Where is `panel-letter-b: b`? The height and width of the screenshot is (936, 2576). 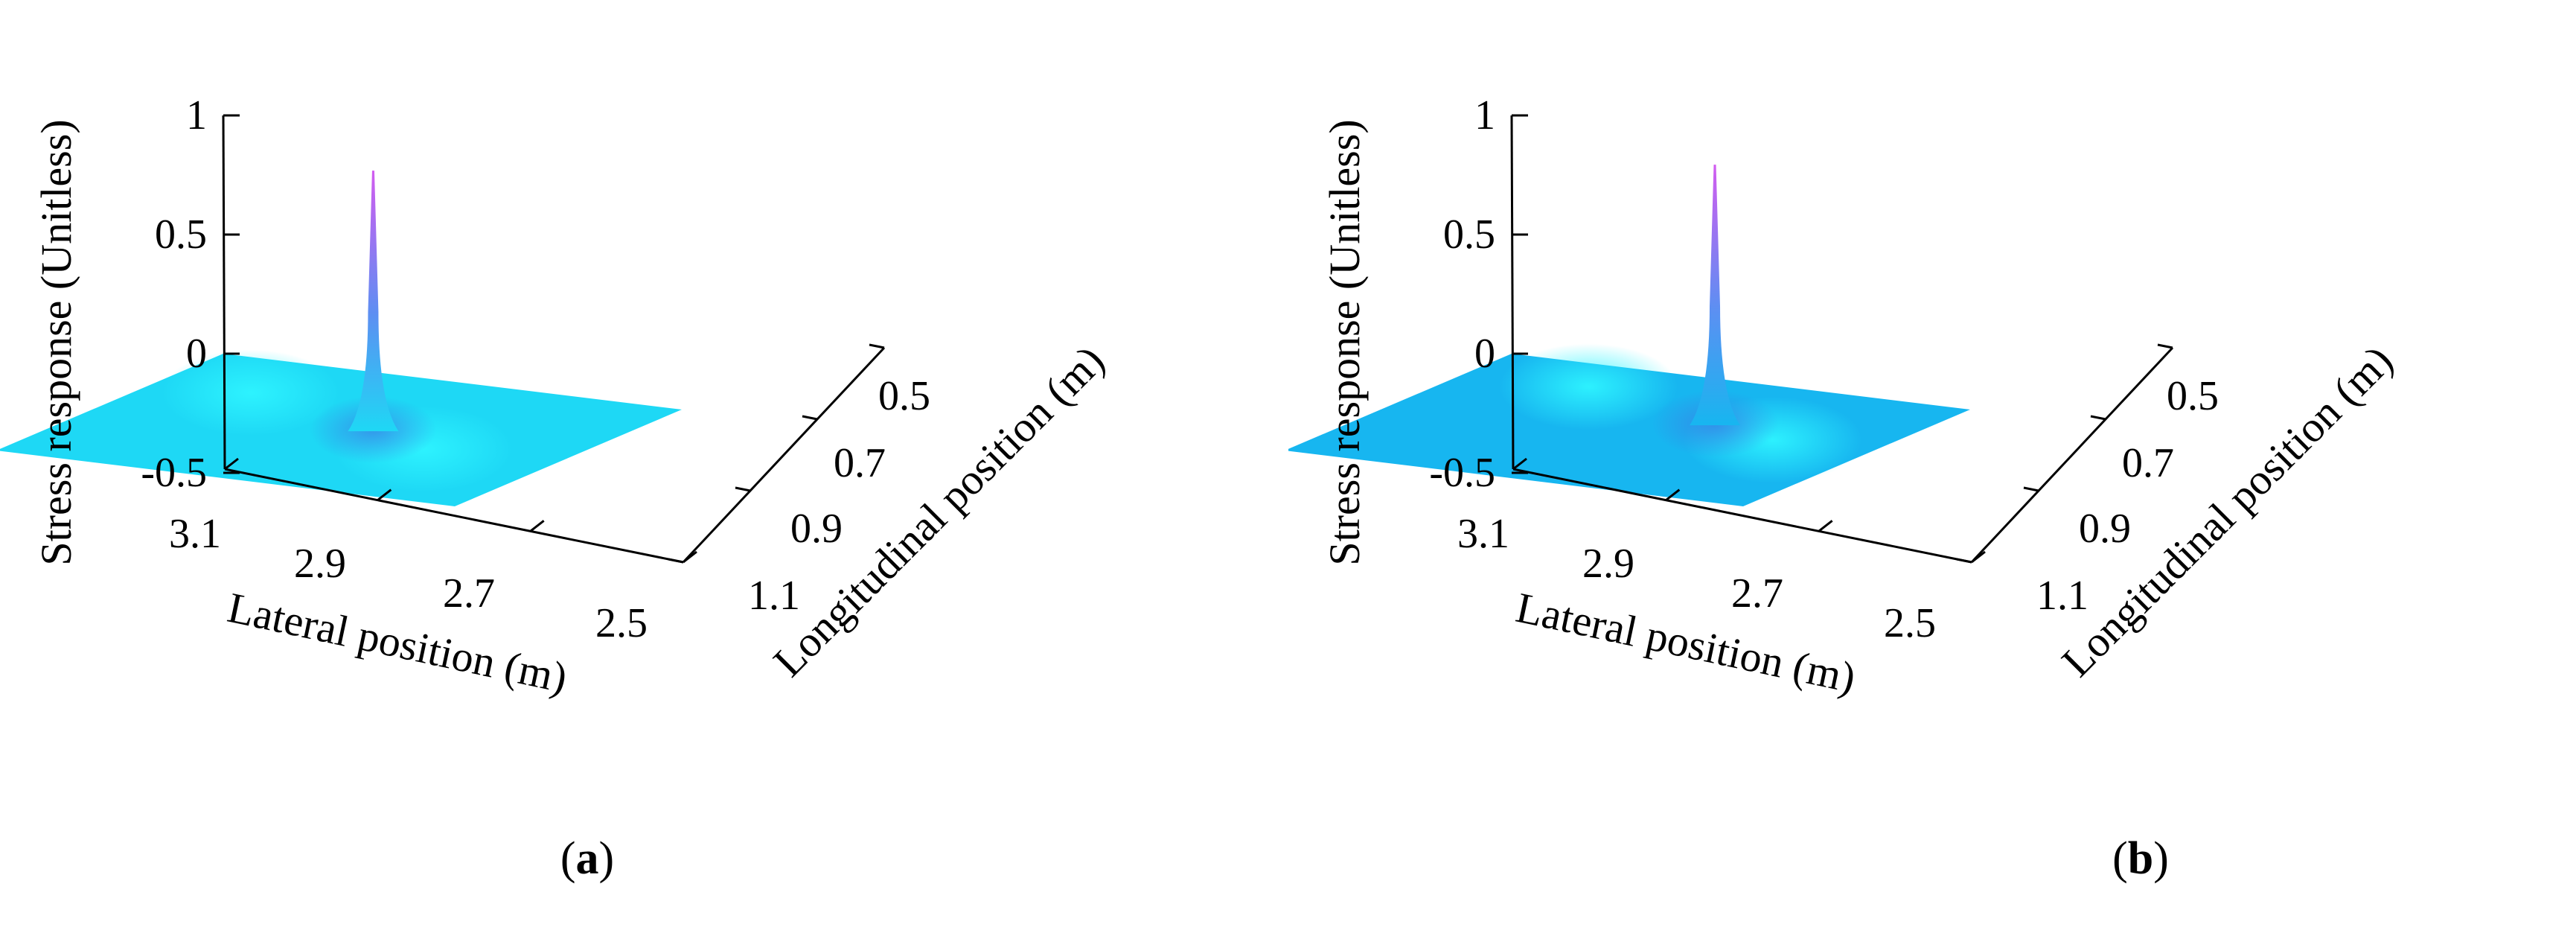 panel-letter-b: b is located at coordinates (2140, 858).